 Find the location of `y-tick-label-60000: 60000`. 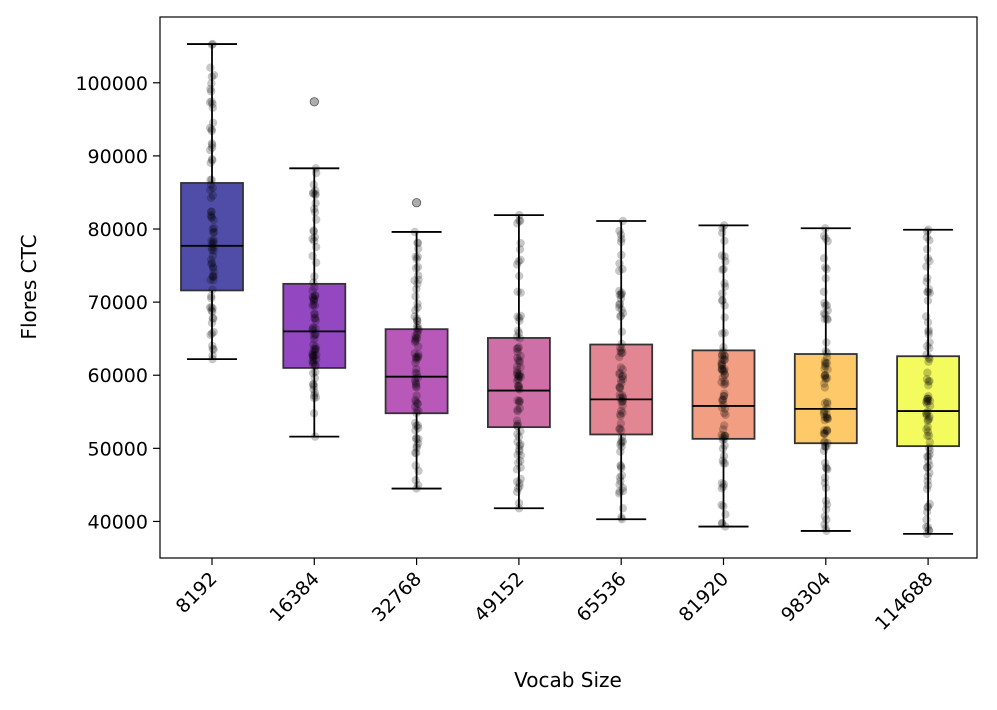

y-tick-label-60000: 60000 is located at coordinates (118, 376).